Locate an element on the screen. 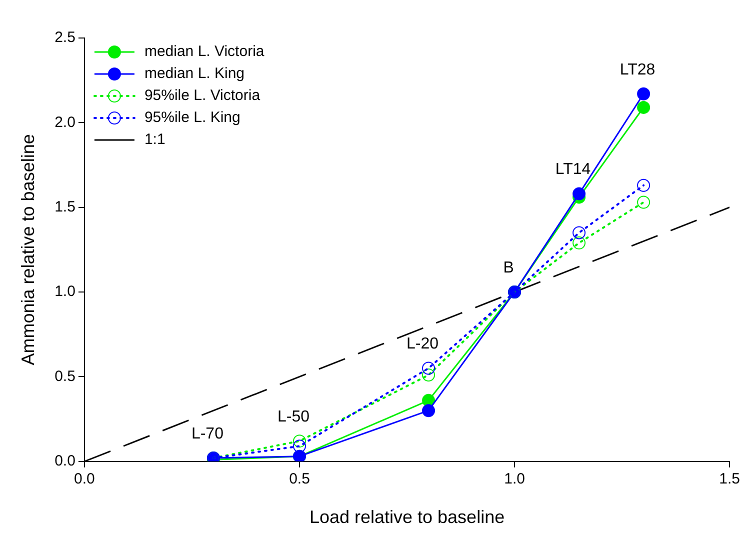 The image size is (743, 541). annotation: B is located at coordinates (508, 267).